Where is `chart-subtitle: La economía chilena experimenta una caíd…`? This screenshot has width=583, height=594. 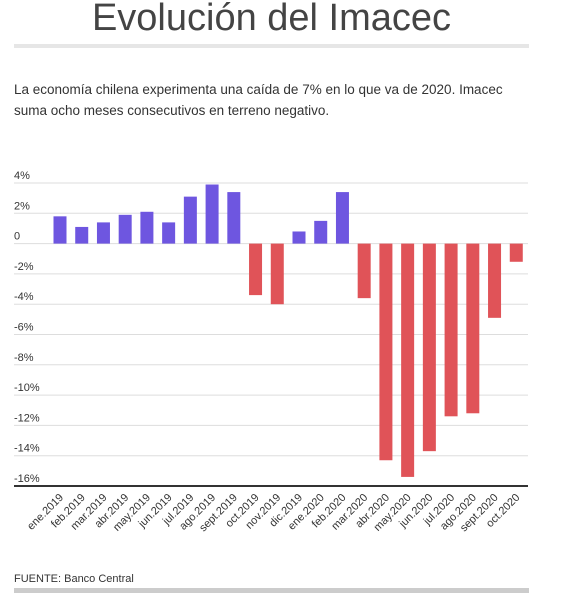
chart-subtitle: La economía chilena experimenta una caíd… is located at coordinates (258, 100).